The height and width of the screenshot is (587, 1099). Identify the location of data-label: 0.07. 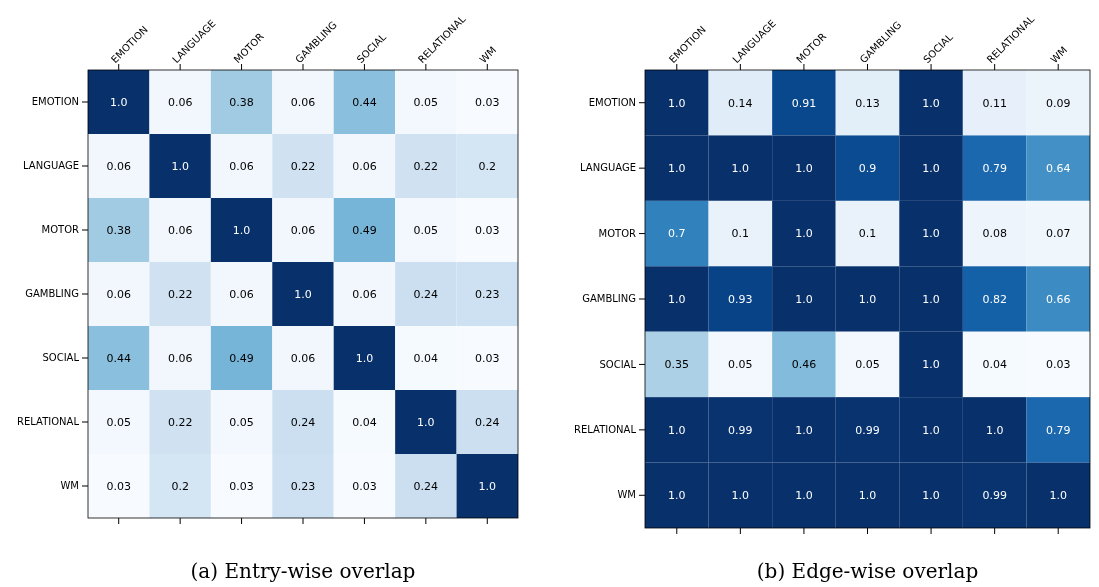
(1058, 234).